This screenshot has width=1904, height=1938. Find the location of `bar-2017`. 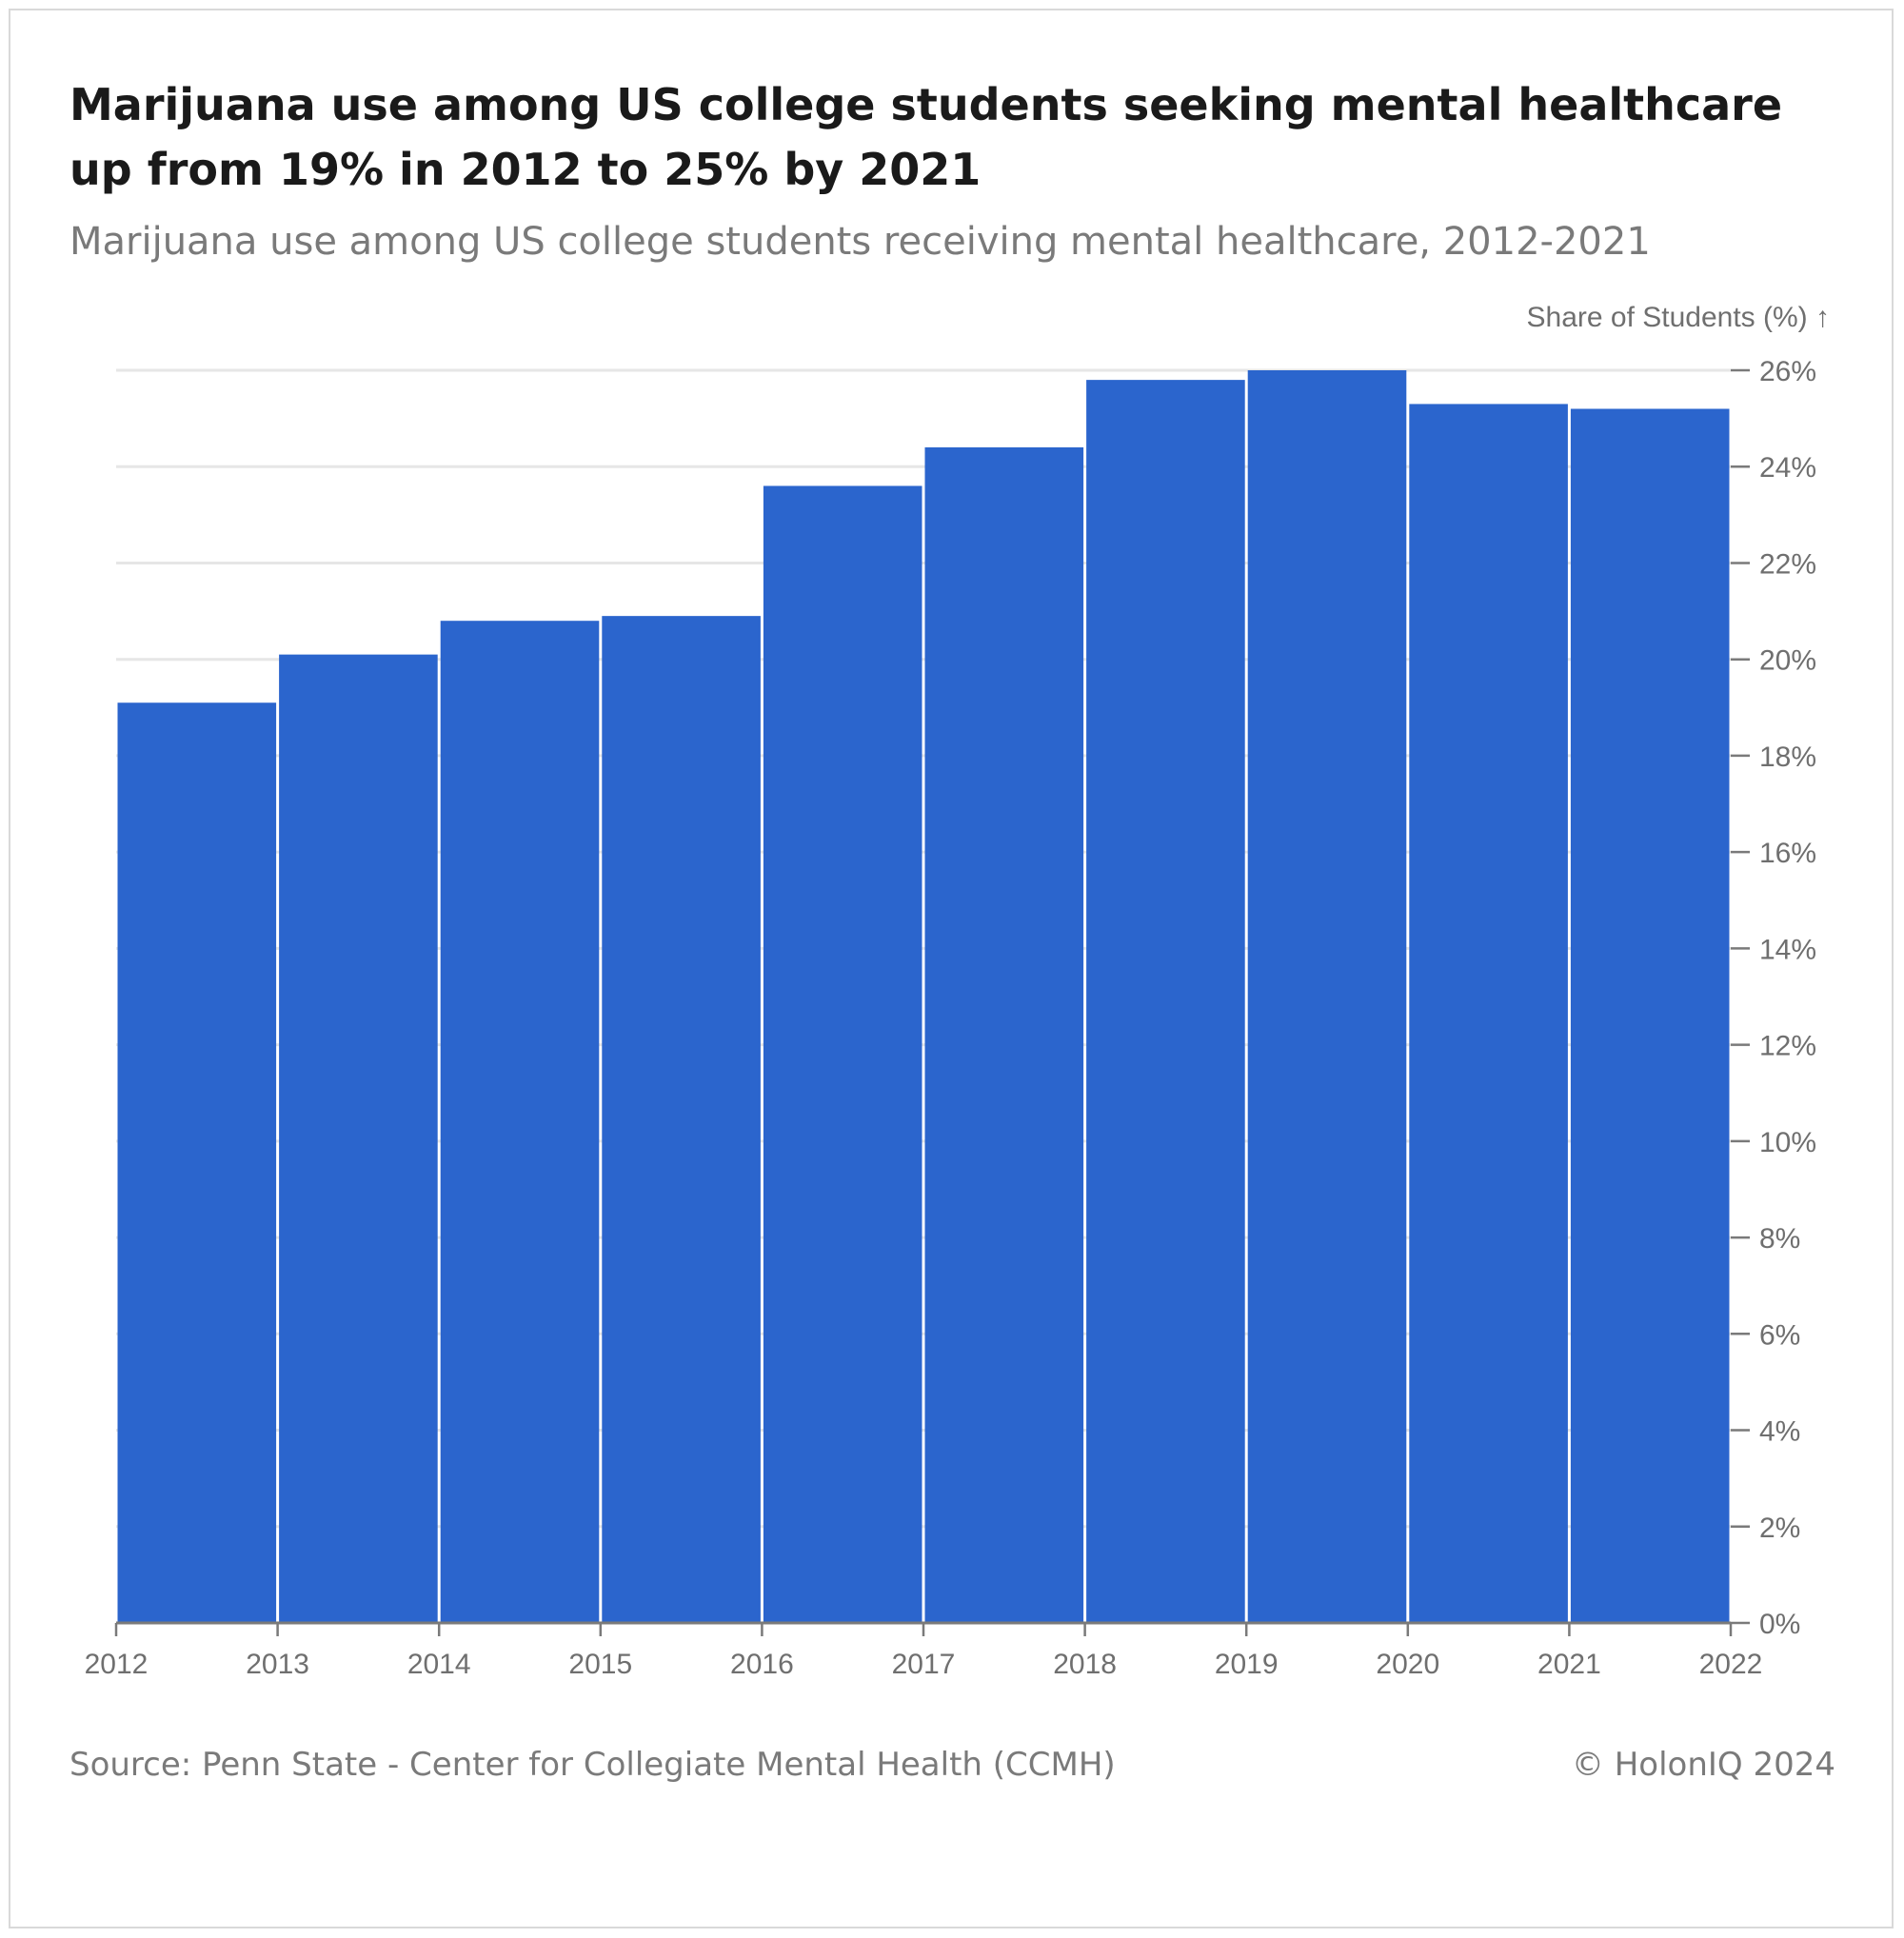

bar-2017 is located at coordinates (1004, 1034).